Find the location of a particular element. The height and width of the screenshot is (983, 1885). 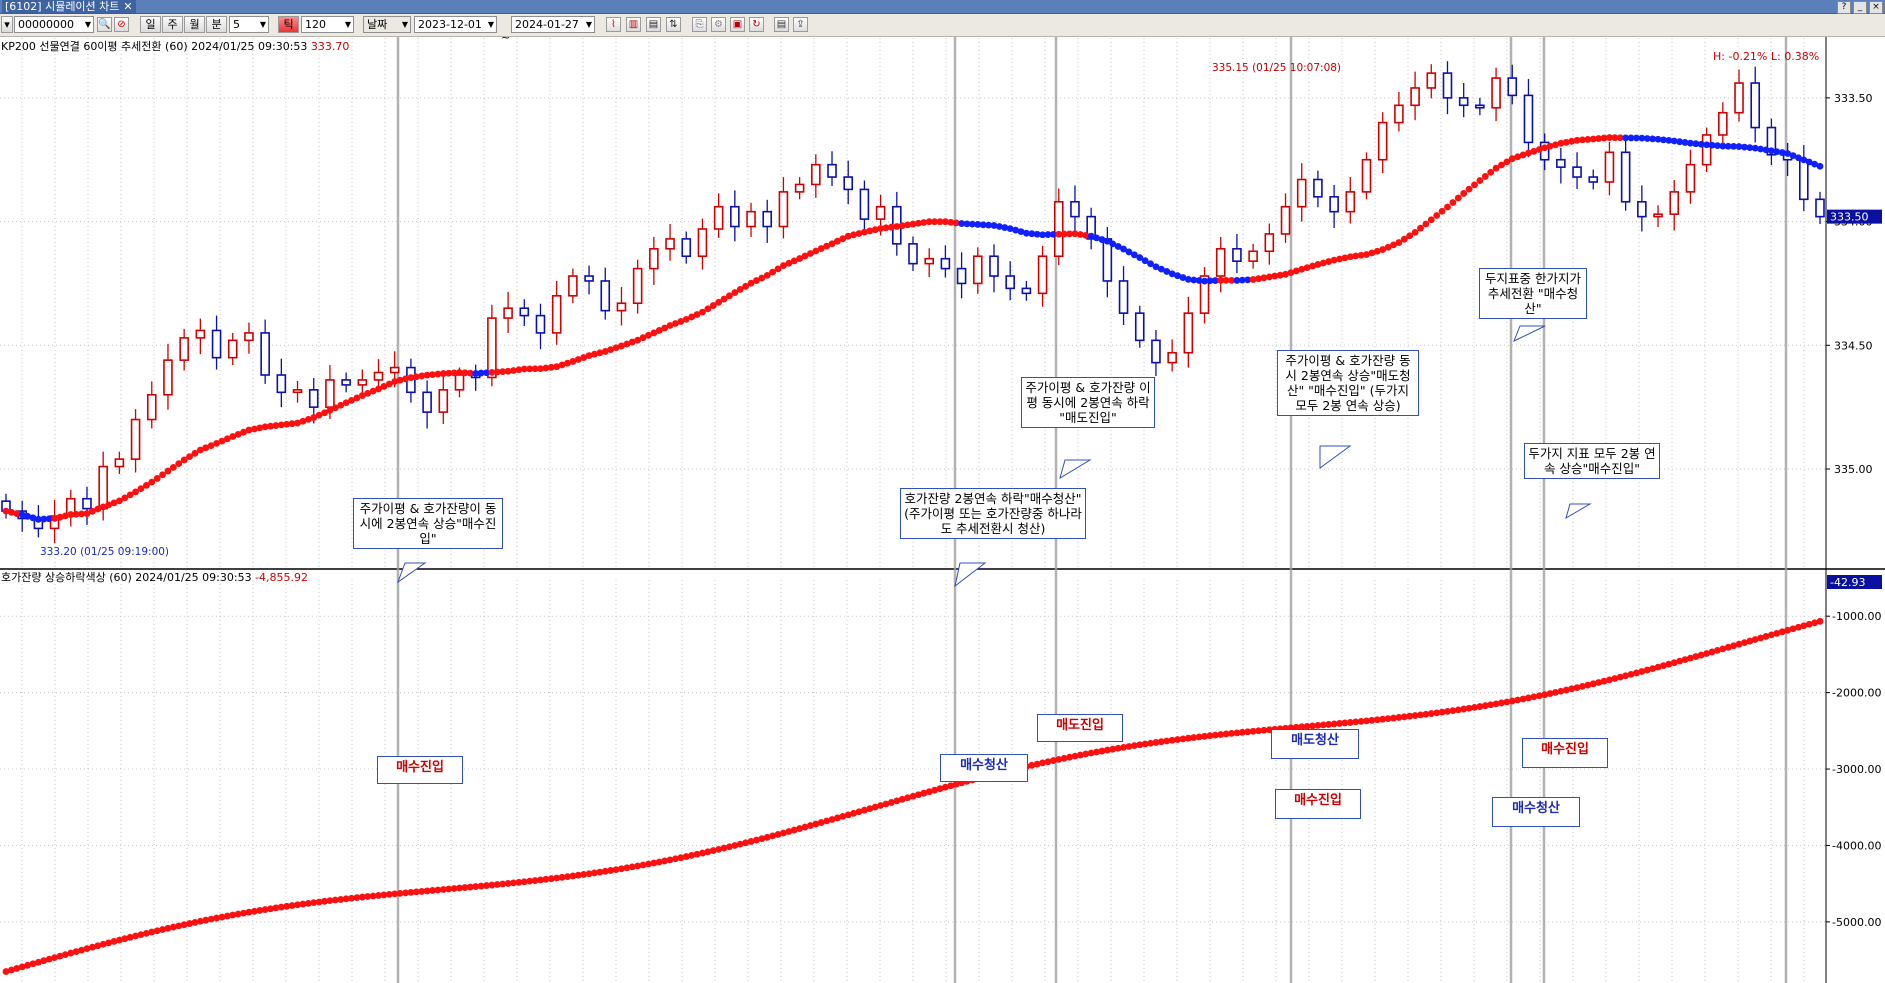

period-day-button: 일 is located at coordinates (150, 24).